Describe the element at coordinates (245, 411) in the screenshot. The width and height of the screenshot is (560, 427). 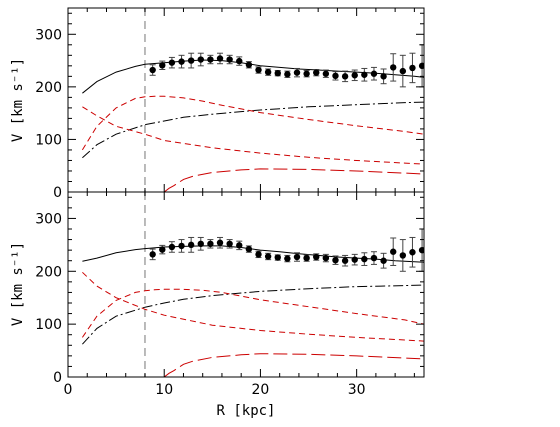
I see `x-axis-label: R [kpc]` at that location.